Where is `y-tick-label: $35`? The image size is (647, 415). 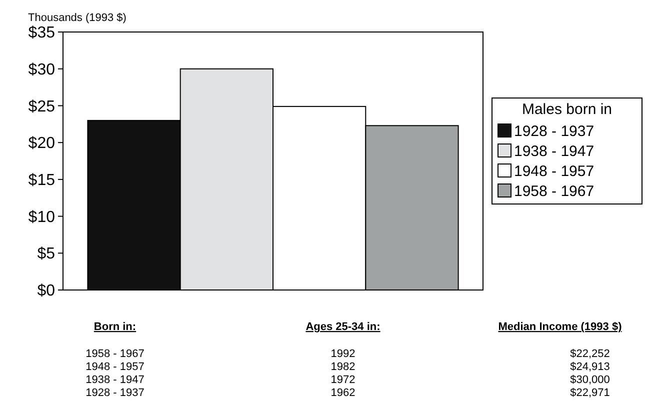
y-tick-label: $35 is located at coordinates (42, 33).